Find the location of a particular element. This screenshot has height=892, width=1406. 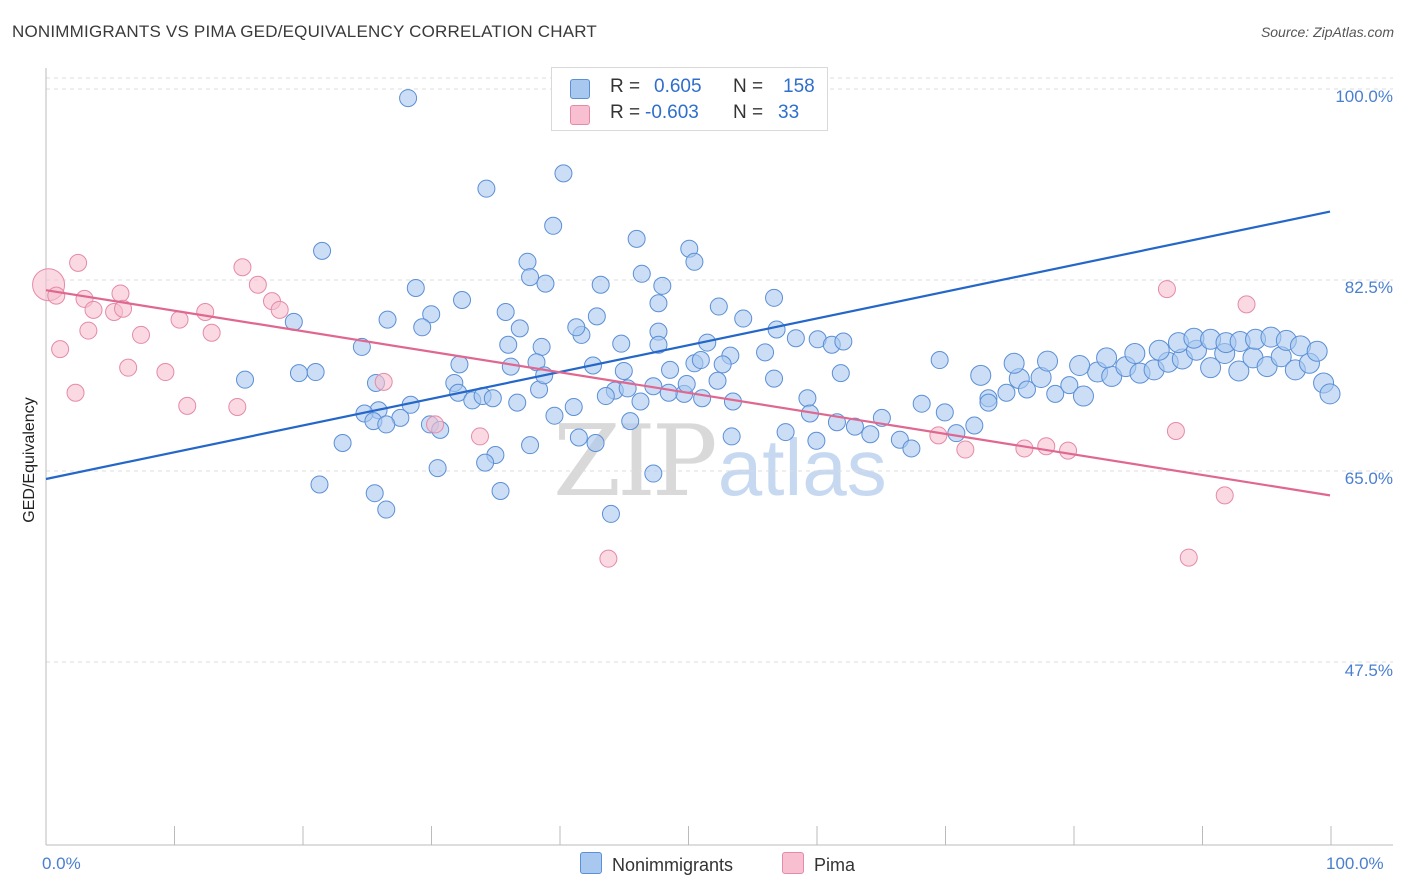

source-credit: Source: ZipAtlas.com is located at coordinates (1327, 32).